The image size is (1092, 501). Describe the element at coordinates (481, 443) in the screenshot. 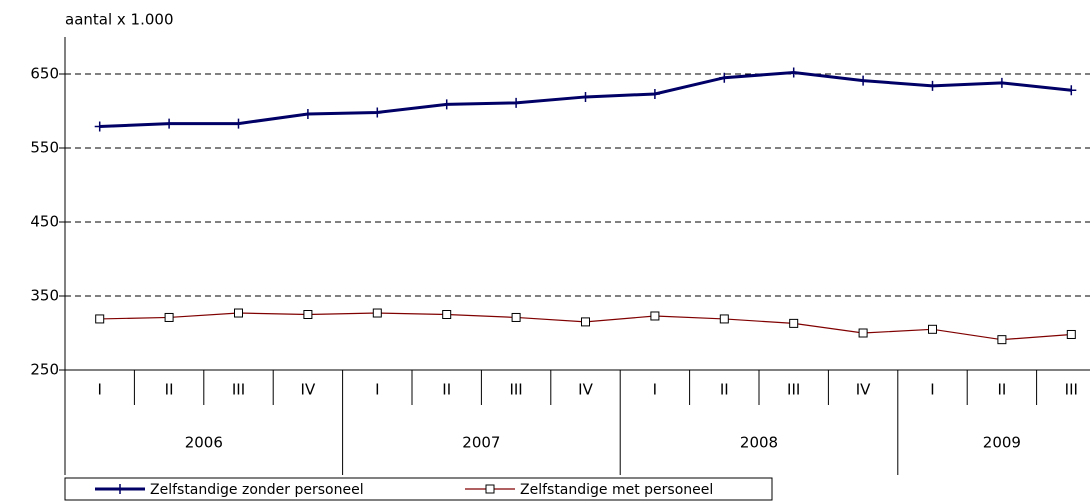

I see `group-label: 2007` at that location.